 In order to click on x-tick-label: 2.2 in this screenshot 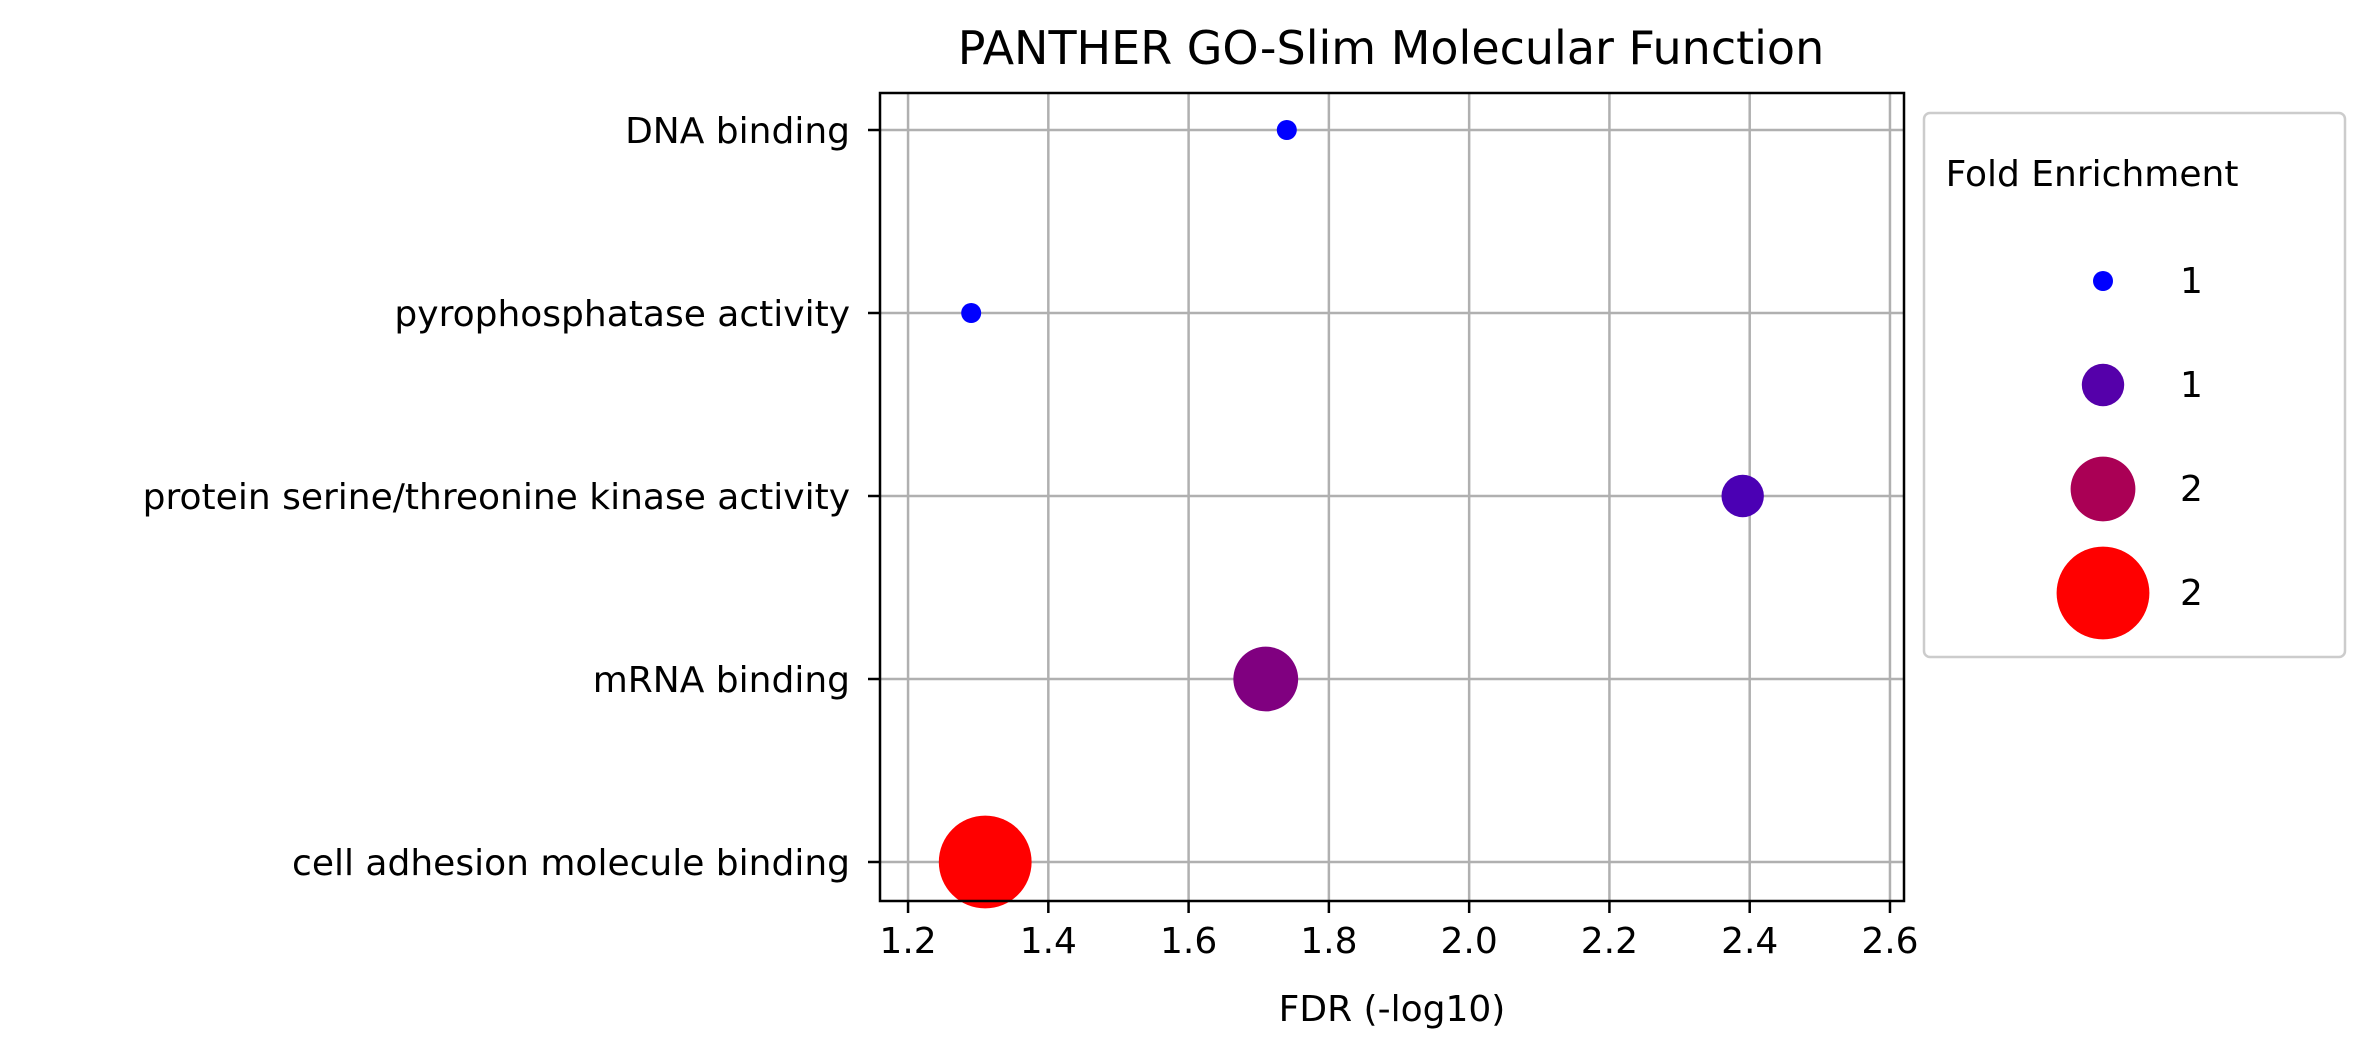, I will do `click(1609, 941)`.